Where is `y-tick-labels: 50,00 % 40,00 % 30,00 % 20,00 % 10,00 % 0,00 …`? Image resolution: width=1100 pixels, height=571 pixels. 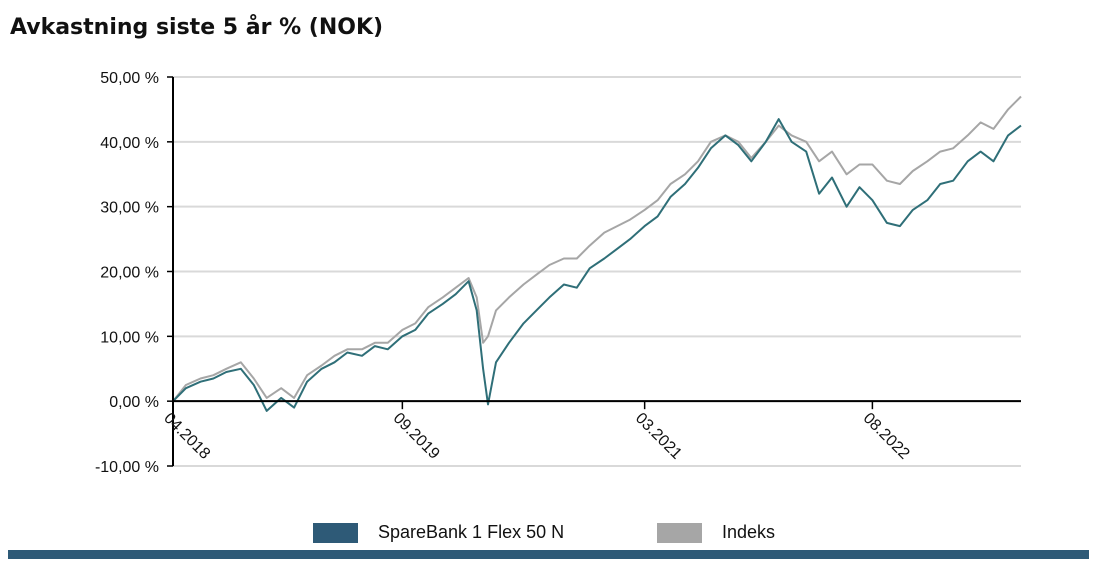 y-tick-labels: 50,00 % 40,00 % 30,00 % 20,00 % 10,00 % 0,00 … is located at coordinates (127, 273).